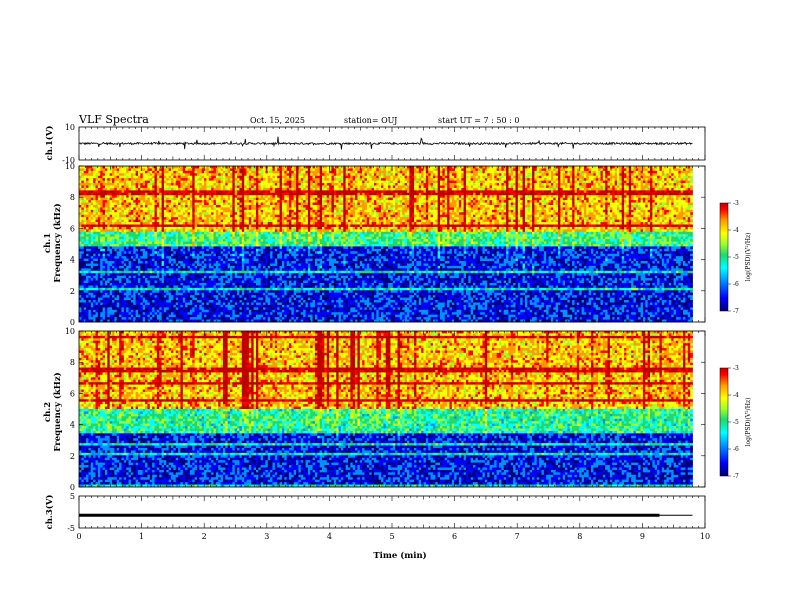  Describe the element at coordinates (370, 120) in the screenshot. I see `station-label: station= OUJ` at that location.